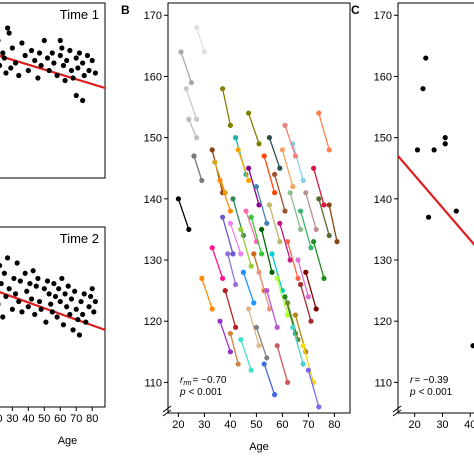  Describe the element at coordinates (187, 383) in the screenshot. I see `stat-r-subscript: rm` at that location.